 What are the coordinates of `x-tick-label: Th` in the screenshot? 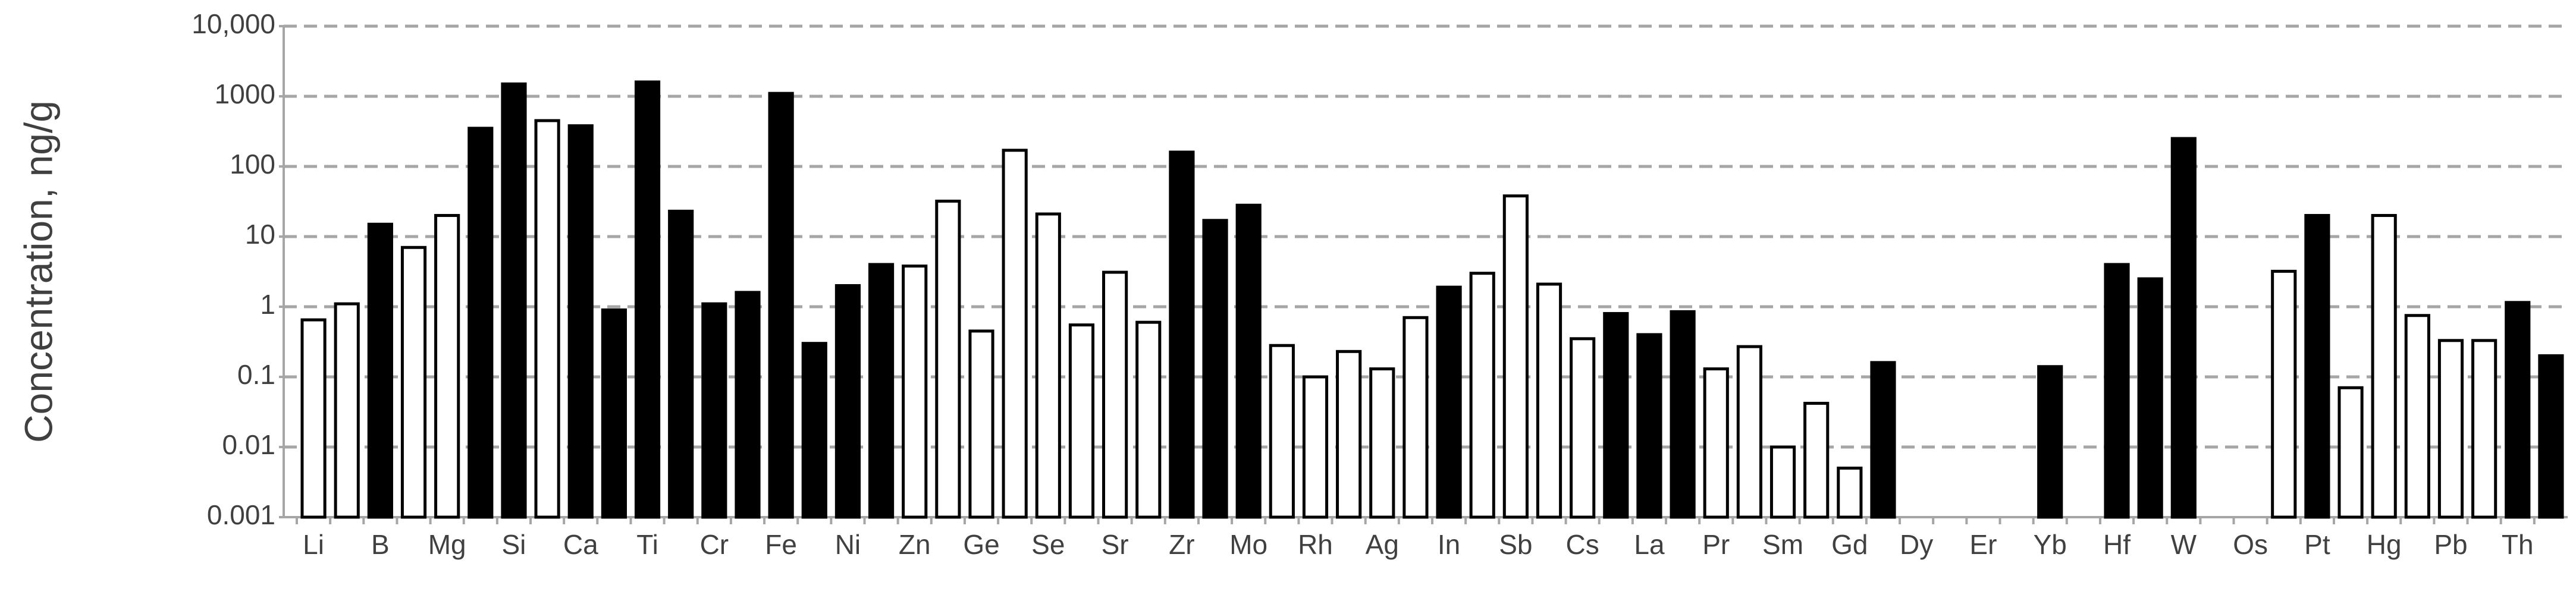 It's located at (2518, 544).